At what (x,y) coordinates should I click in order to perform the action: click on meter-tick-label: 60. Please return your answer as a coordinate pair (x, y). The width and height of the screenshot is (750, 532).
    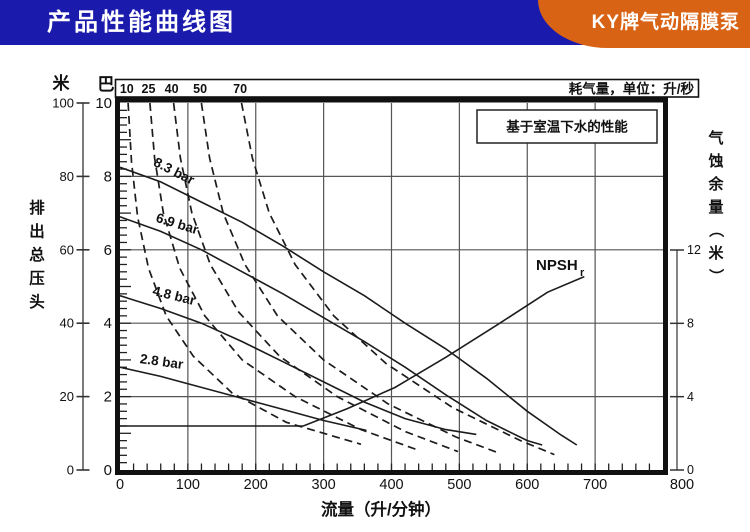
    Looking at the image, I should click on (67, 249).